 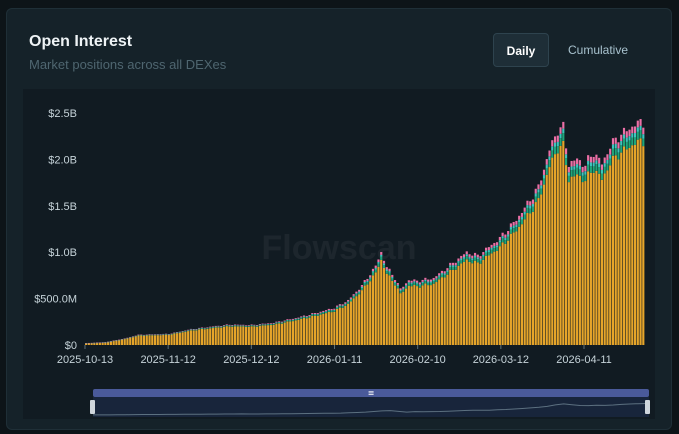 What do you see at coordinates (85, 360) in the screenshot?
I see `x-tick-label: 2025-10-13` at bounding box center [85, 360].